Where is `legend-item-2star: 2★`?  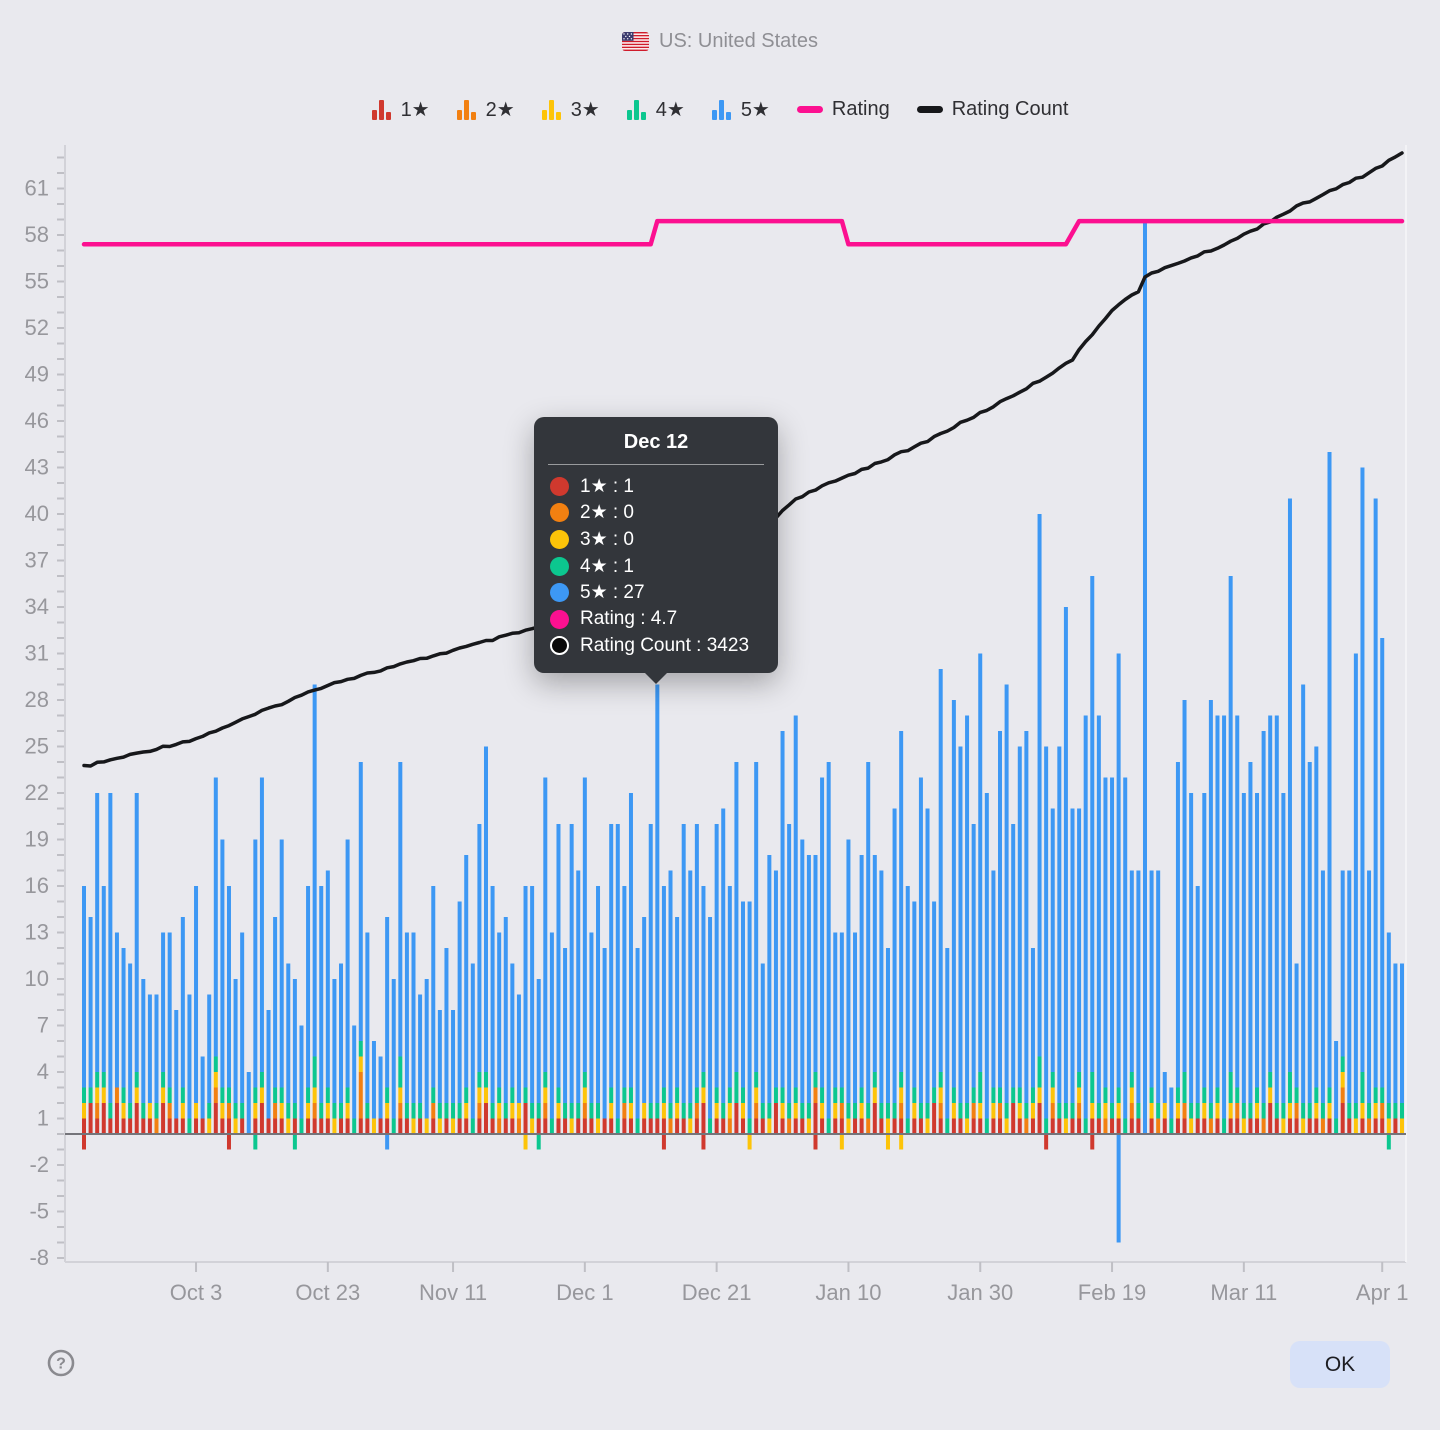
legend-item-2star: 2★ is located at coordinates (485, 109).